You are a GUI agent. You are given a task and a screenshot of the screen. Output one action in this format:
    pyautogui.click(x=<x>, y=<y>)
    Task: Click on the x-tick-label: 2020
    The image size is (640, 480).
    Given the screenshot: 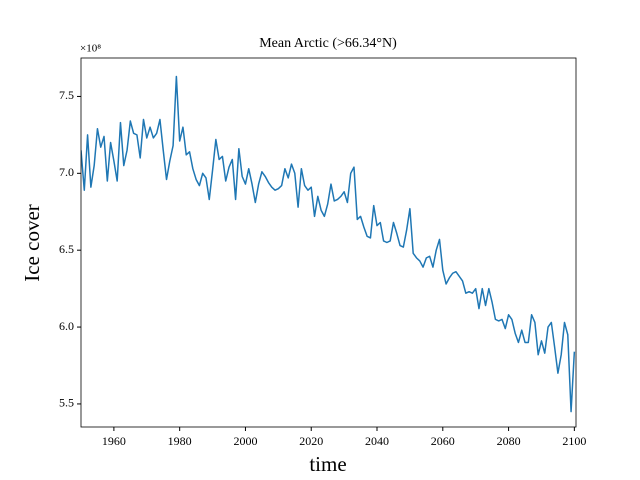 What is the action you would take?
    pyautogui.click(x=311, y=441)
    